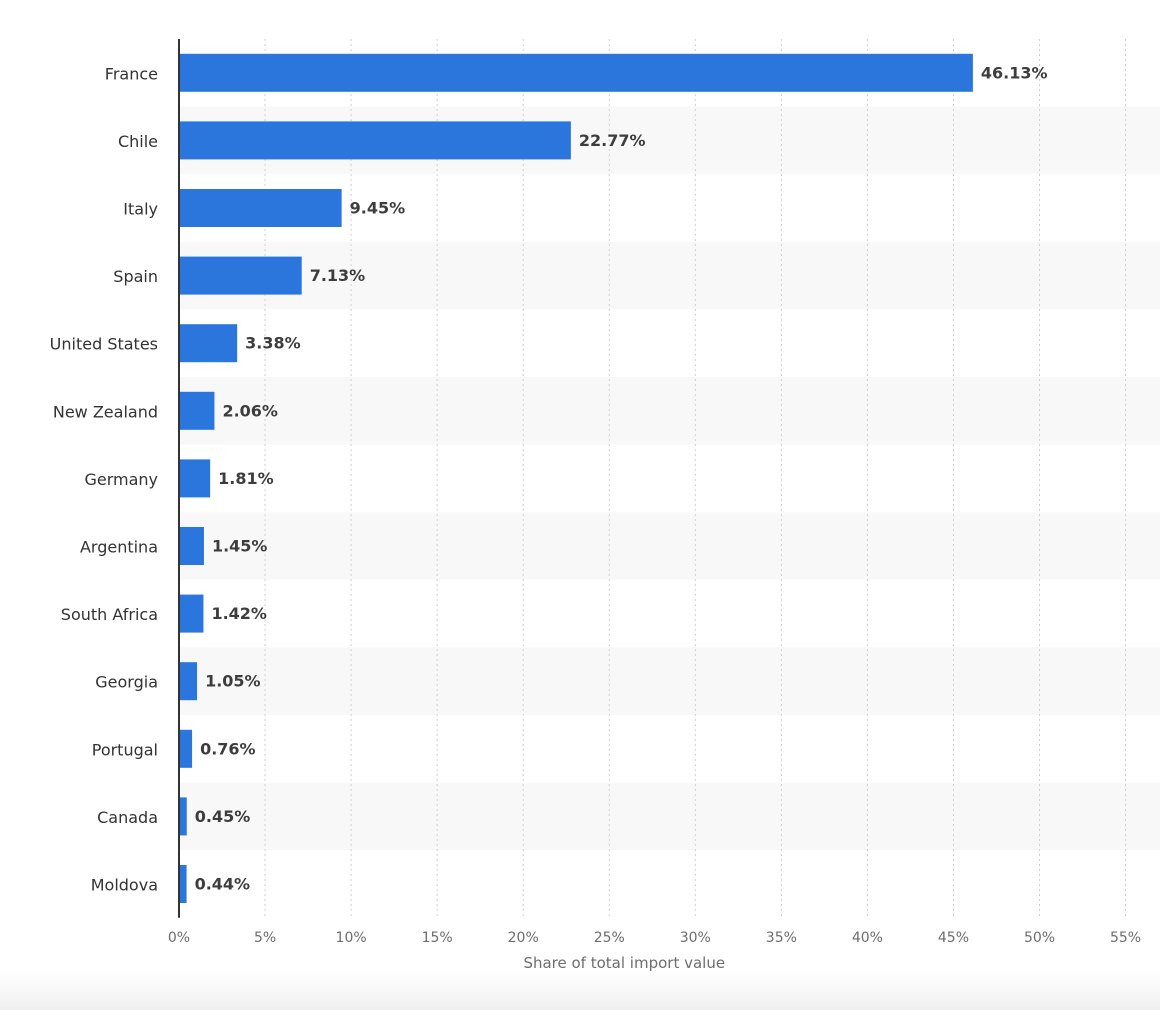 The height and width of the screenshot is (1010, 1160). What do you see at coordinates (125, 749) in the screenshot?
I see `category-label: Portugal` at bounding box center [125, 749].